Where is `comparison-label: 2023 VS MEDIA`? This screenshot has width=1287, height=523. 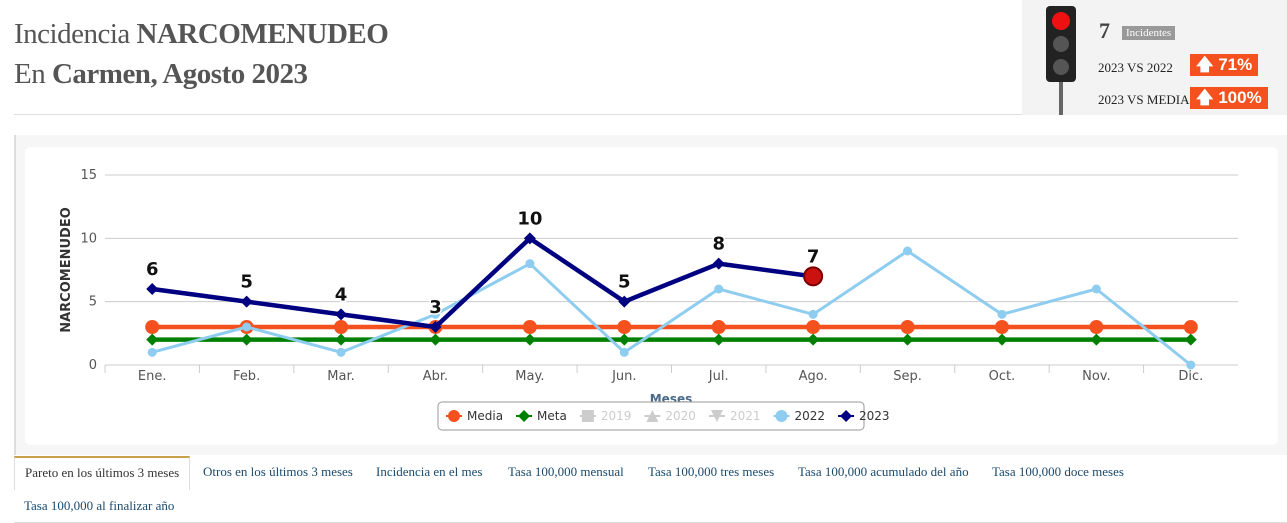
comparison-label: 2023 VS MEDIA is located at coordinates (1144, 99).